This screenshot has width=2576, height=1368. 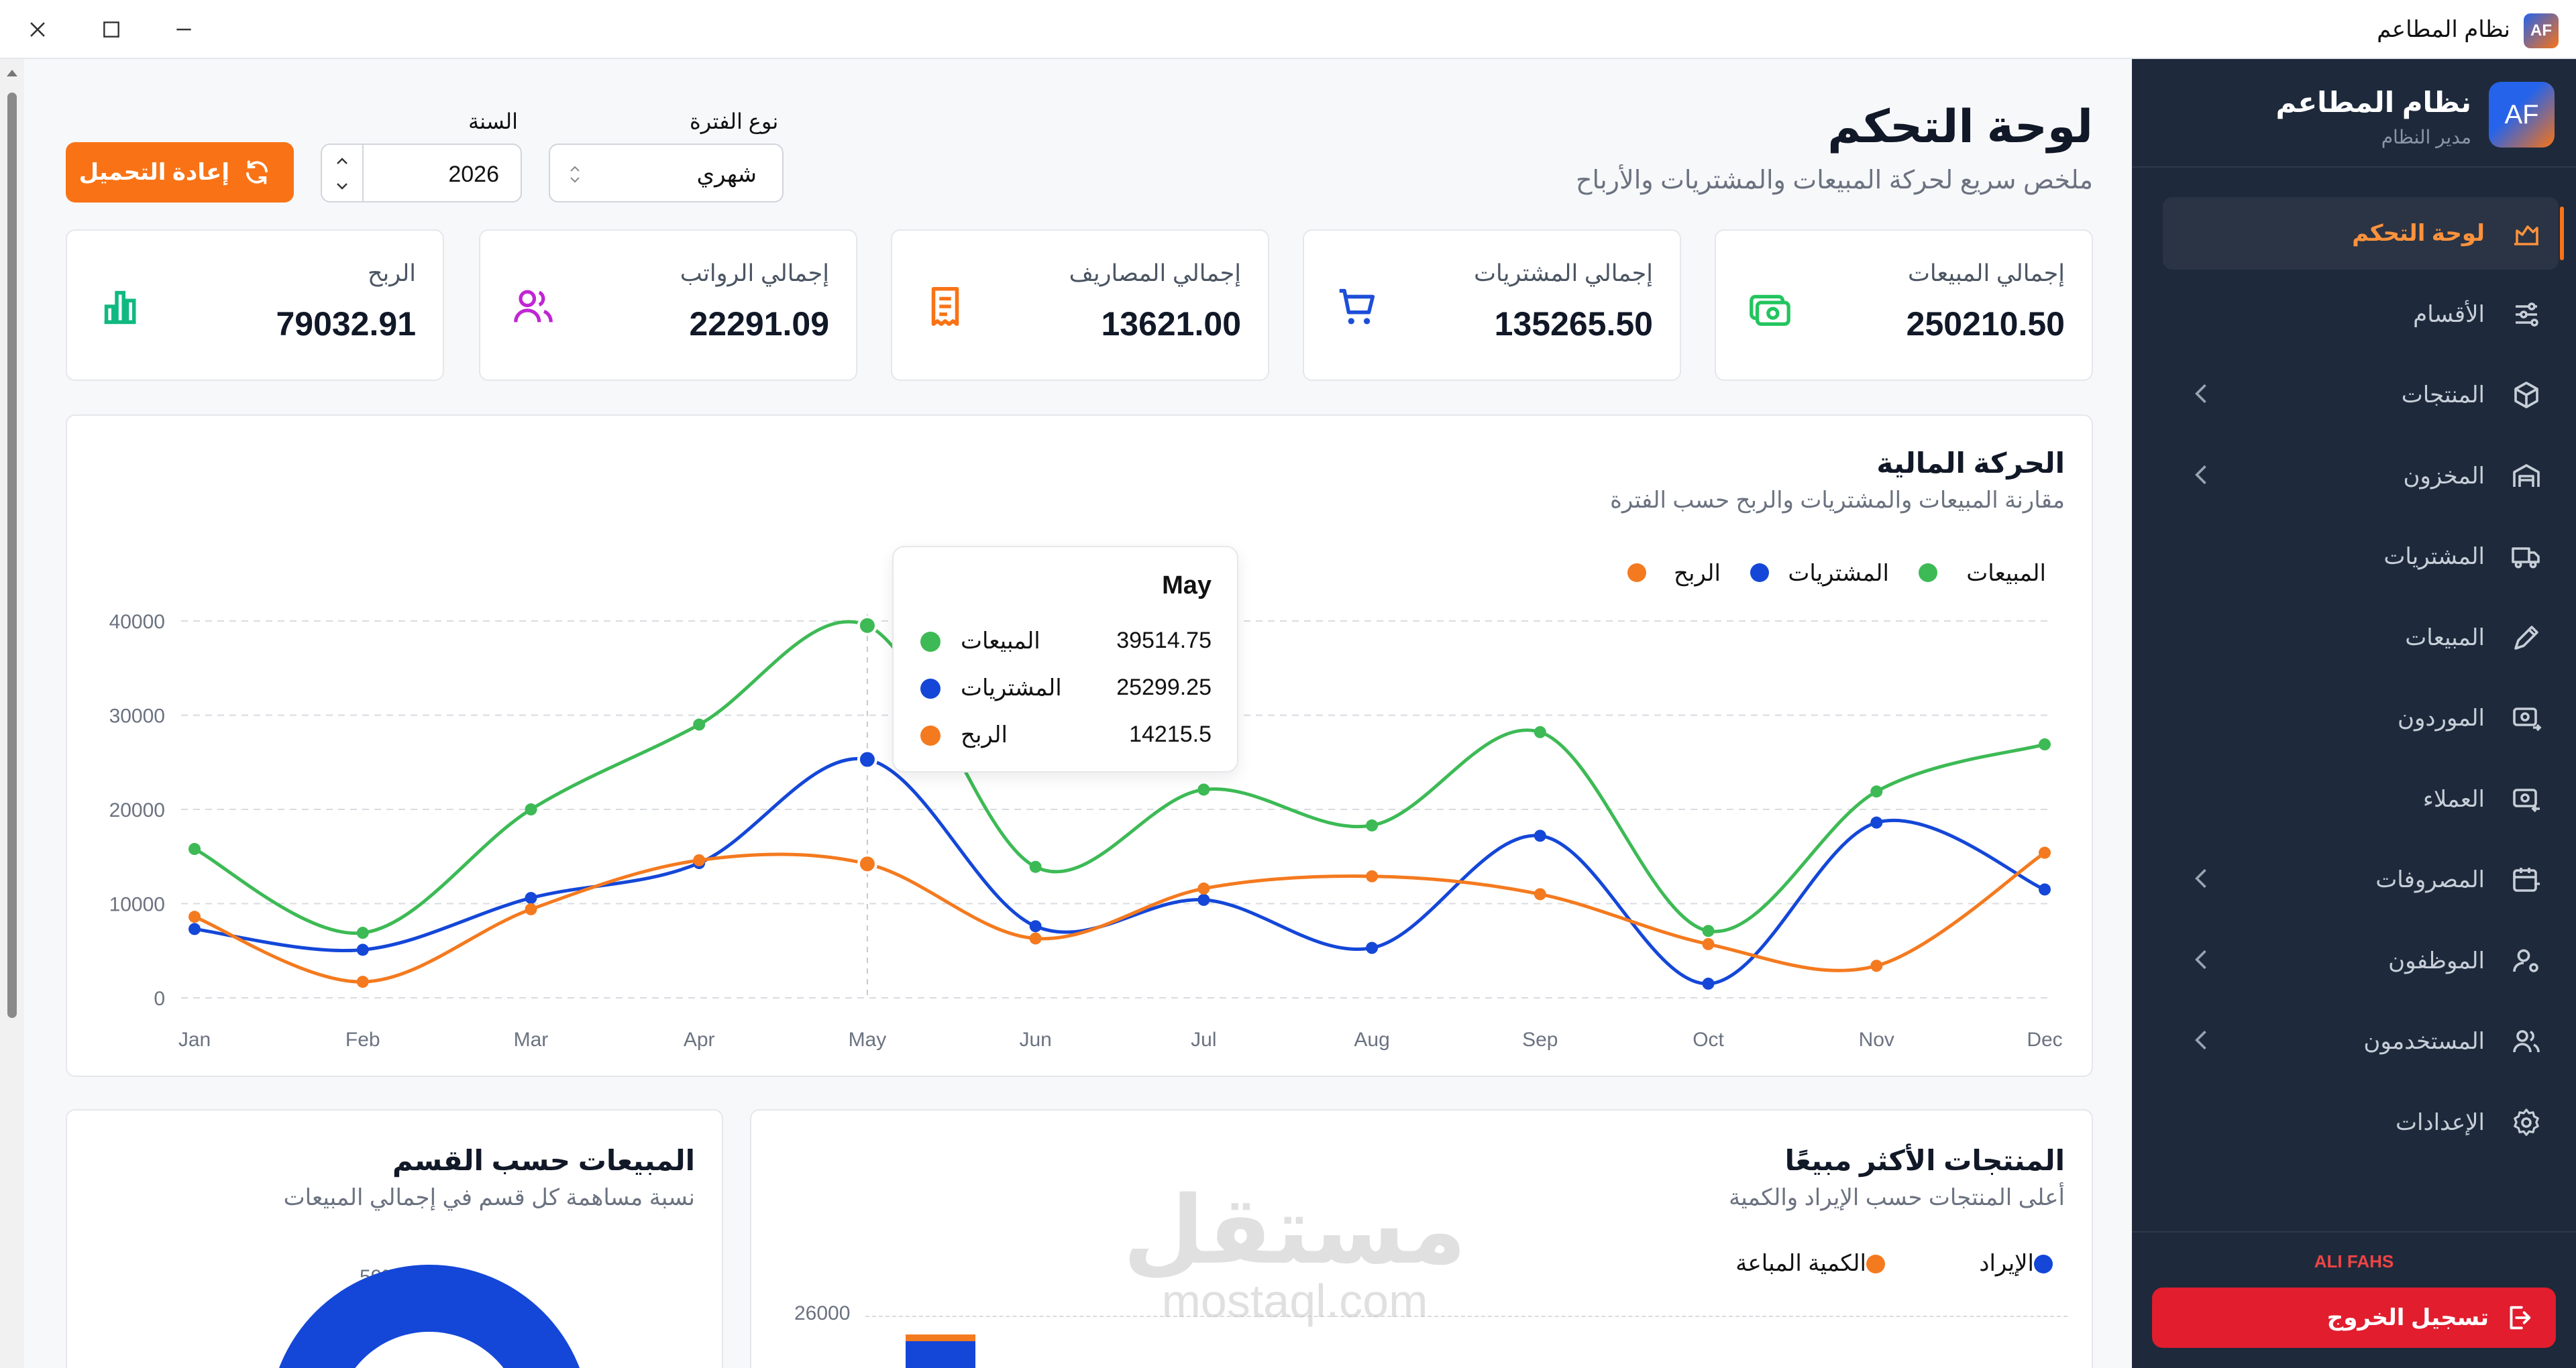 What do you see at coordinates (2436, 961) in the screenshot?
I see `sidebar-item-label: الموظفون` at bounding box center [2436, 961].